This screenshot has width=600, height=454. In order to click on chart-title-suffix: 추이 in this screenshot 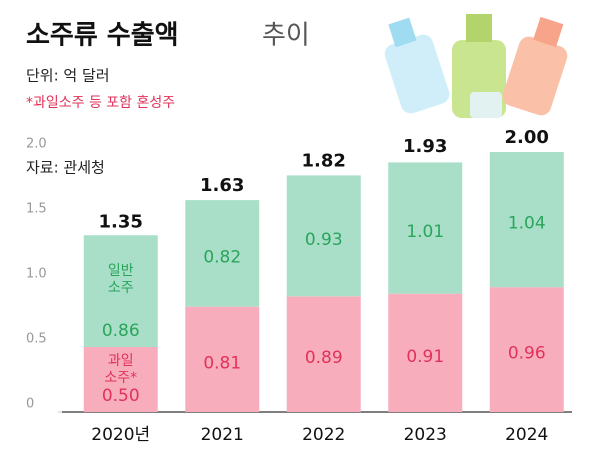, I will do `click(286, 36)`.